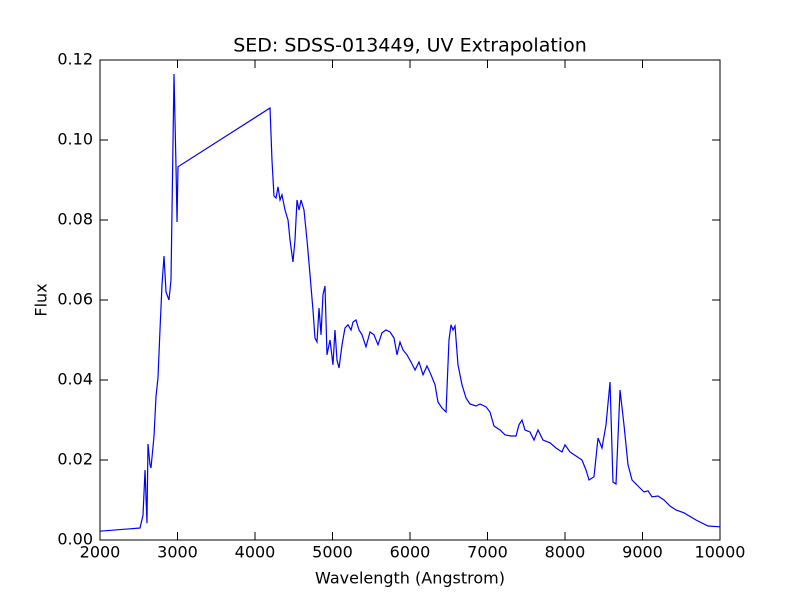  Describe the element at coordinates (75, 379) in the screenshot. I see `y-tick-label: 0.04` at that location.